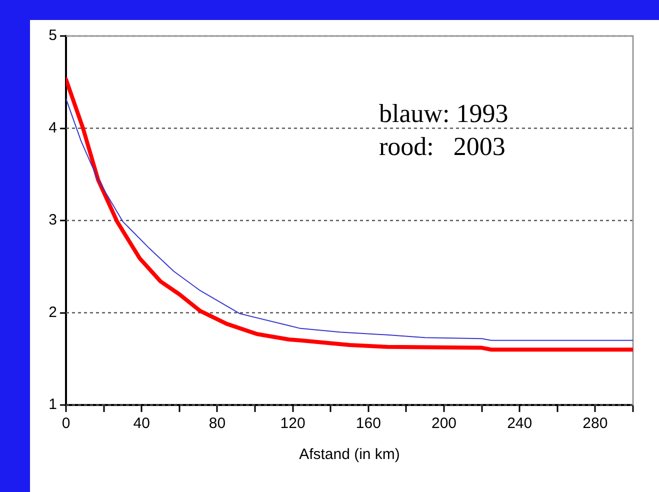 Image resolution: width=659 pixels, height=492 pixels. I want to click on x-axis-title: Afstand (in km), so click(349, 455).